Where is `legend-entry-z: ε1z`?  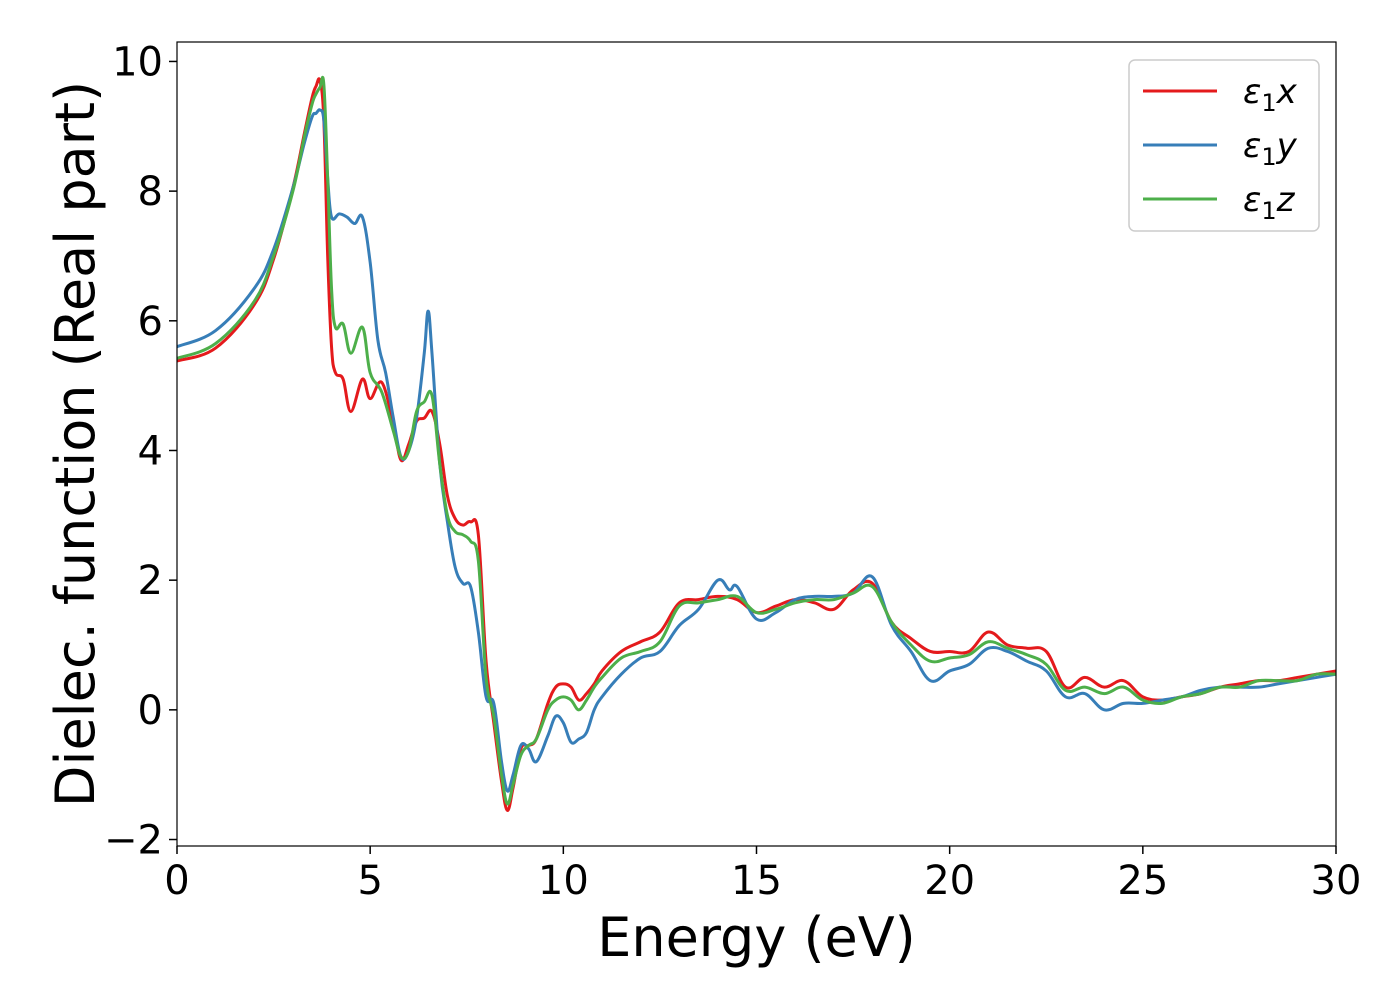 legend-entry-z: ε1z is located at coordinates (1269, 202).